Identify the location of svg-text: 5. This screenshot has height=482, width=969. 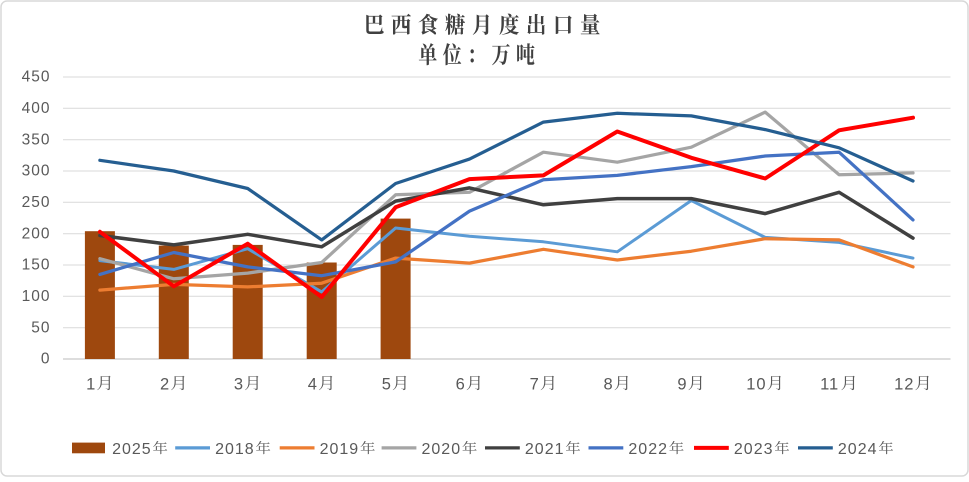
(387, 384).